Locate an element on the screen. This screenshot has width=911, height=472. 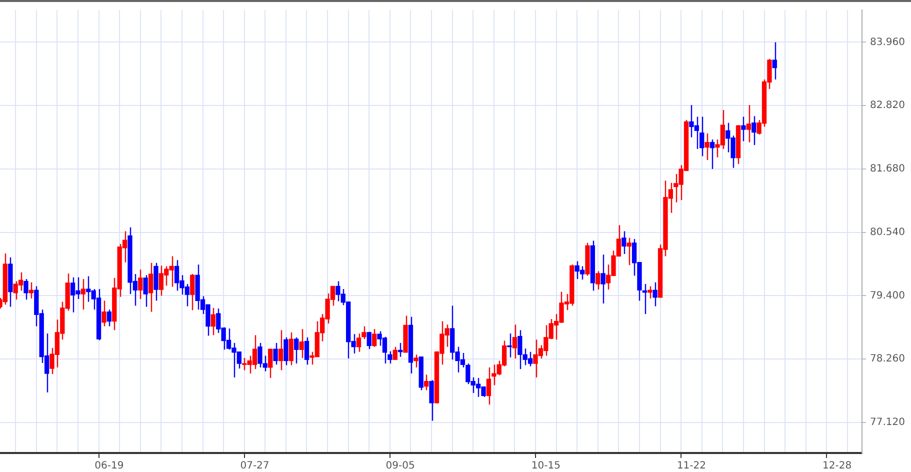
y-tick-label: 77.120 is located at coordinates (887, 422).